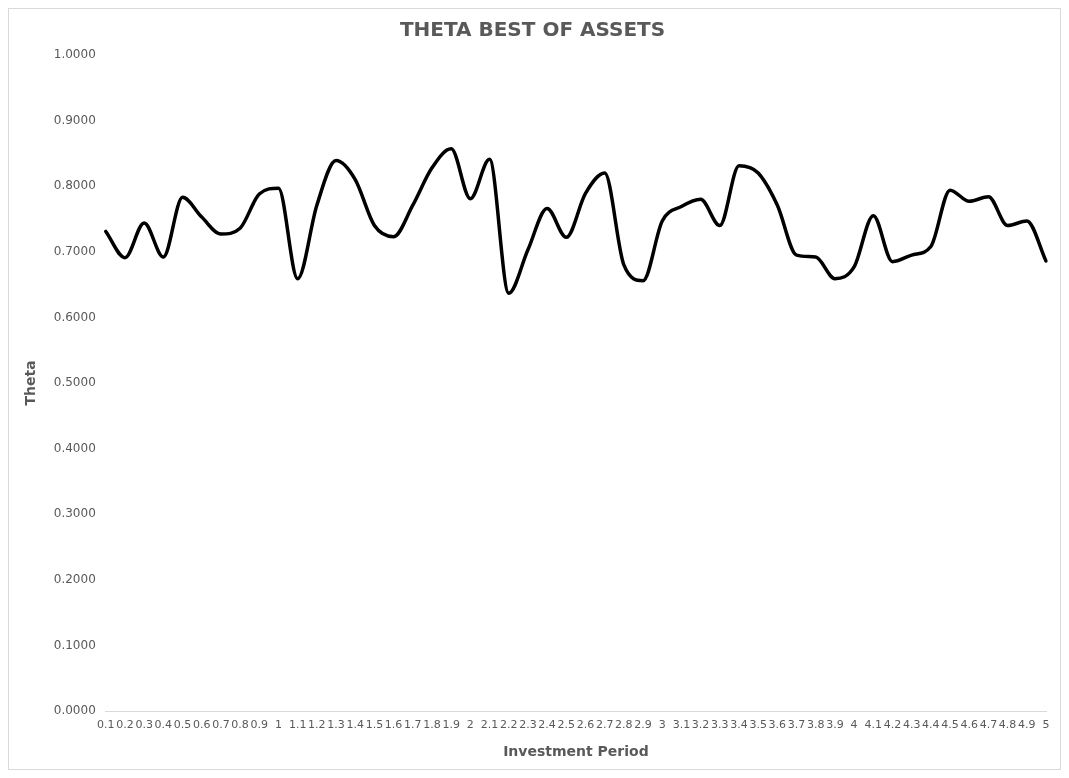  I want to click on x-tick-label: 0.5, so click(182, 725).